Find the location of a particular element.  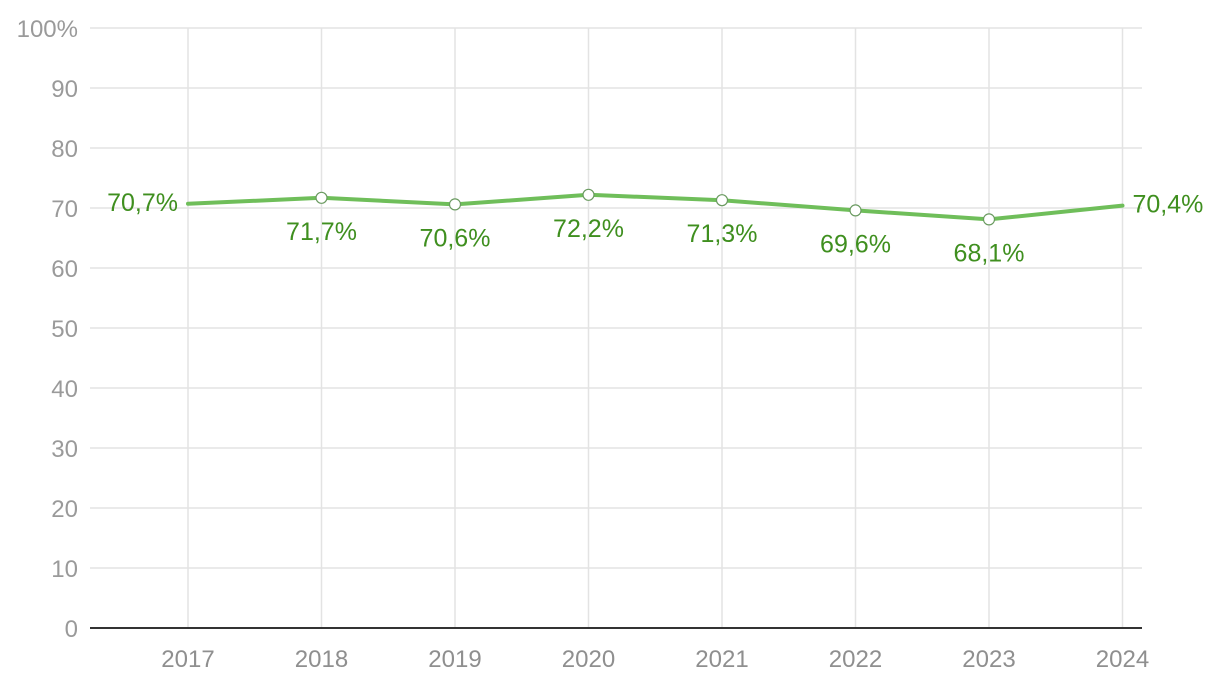

y-tick-label: 60 is located at coordinates (64, 269).